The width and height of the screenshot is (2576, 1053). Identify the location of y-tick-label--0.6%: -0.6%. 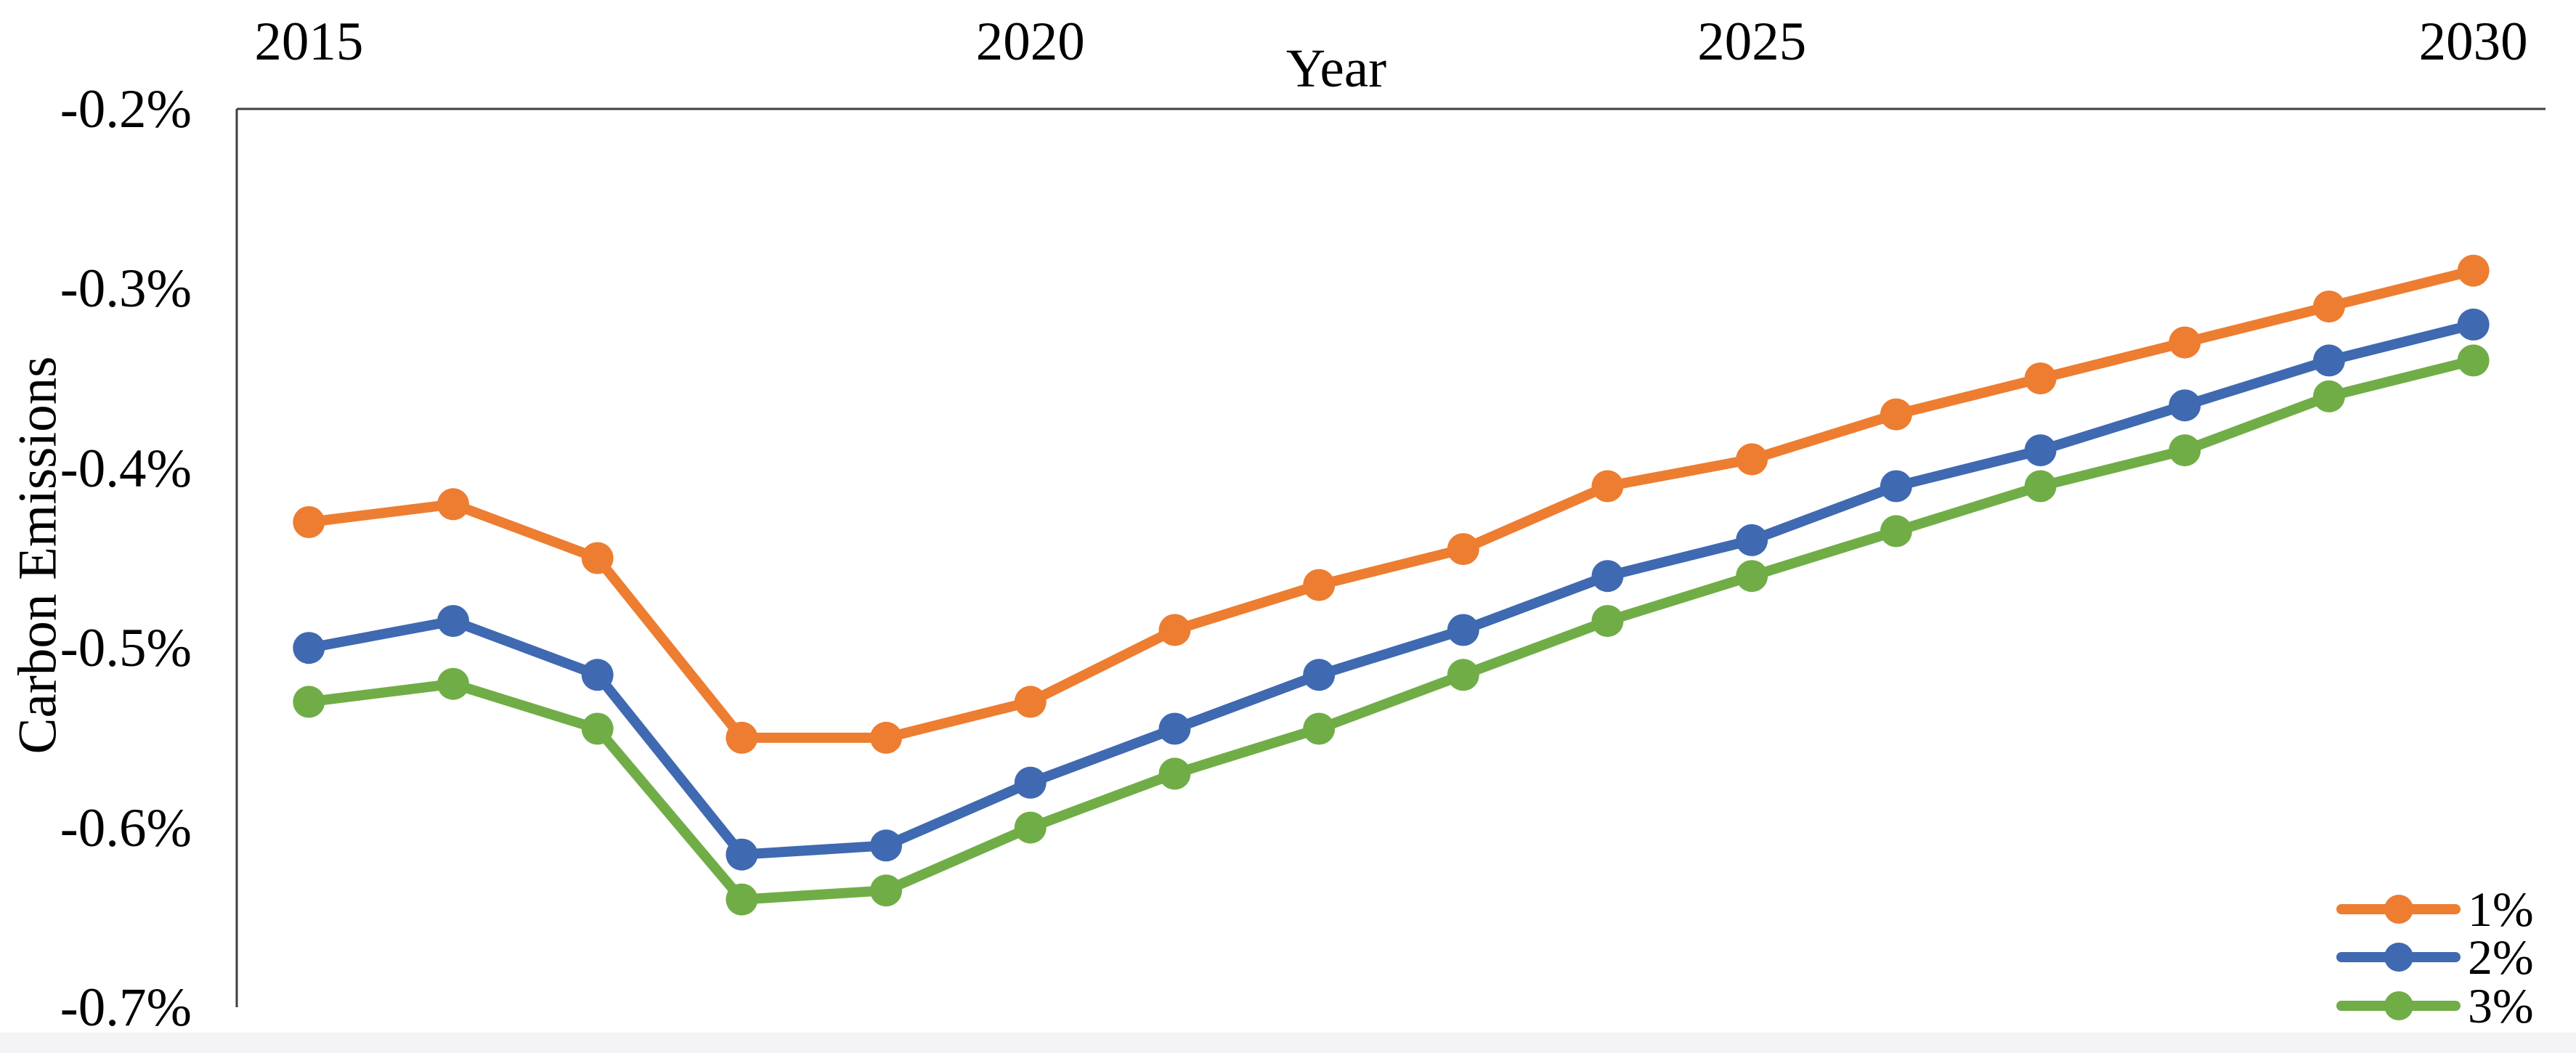
(126, 827).